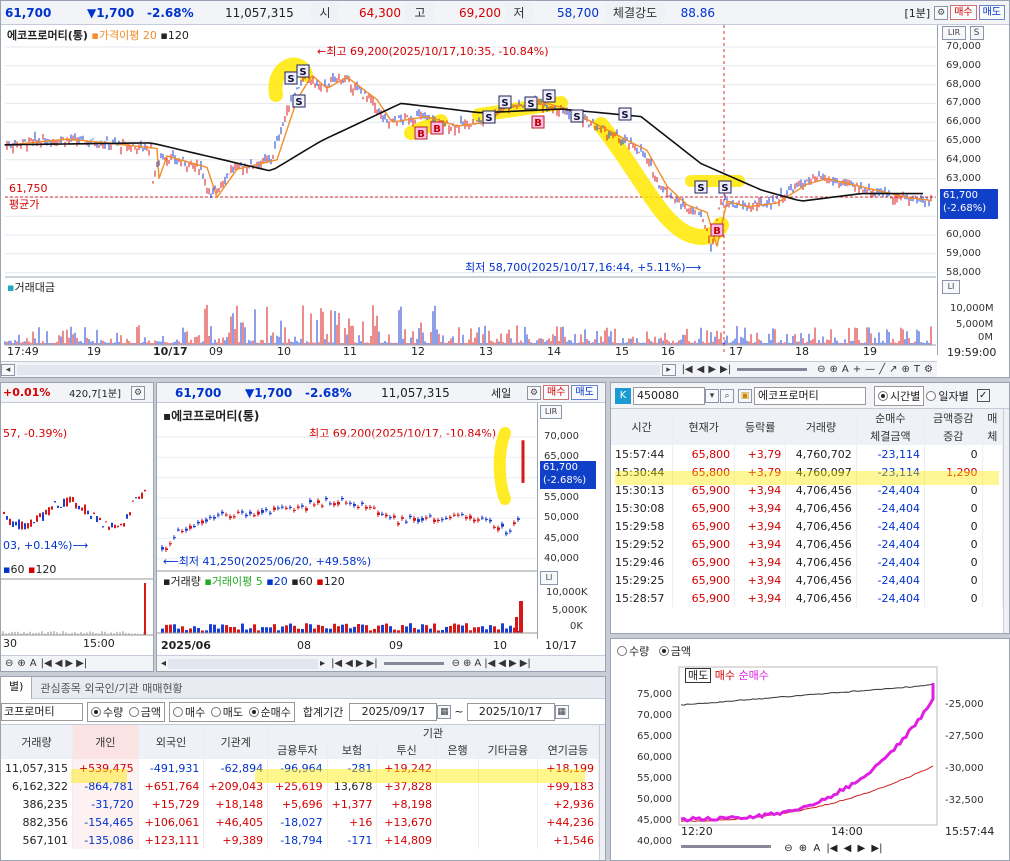 Image resolution: width=1010 pixels, height=861 pixels. I want to click on cross-icon: +, so click(857, 369).